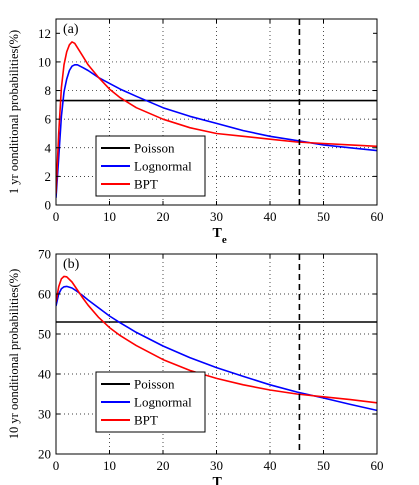 The height and width of the screenshot is (485, 419). What do you see at coordinates (48, 90) in the screenshot?
I see `y-tick-label: 8` at bounding box center [48, 90].